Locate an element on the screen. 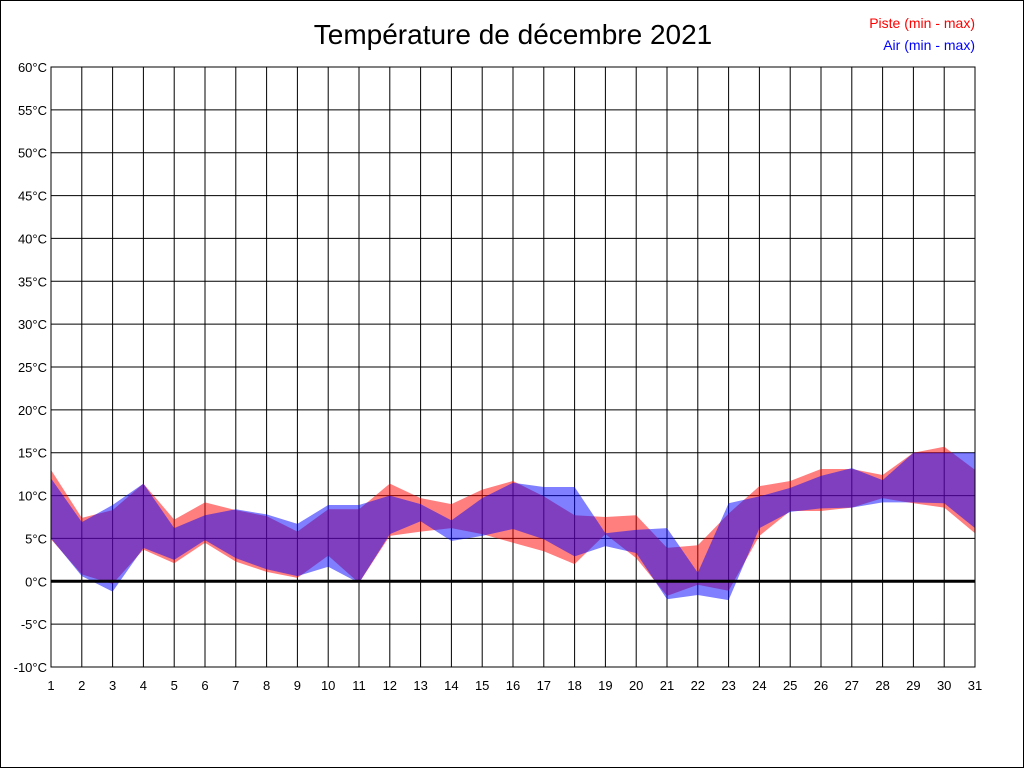  x-tick-label: 15 is located at coordinates (482, 685).